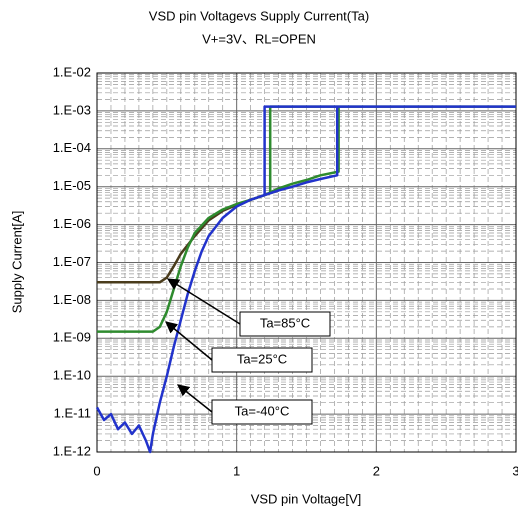 The image size is (518, 520). What do you see at coordinates (259, 15) in the screenshot?
I see `chart-title: VSD pin Voltagevs Supply Current(Ta)` at bounding box center [259, 15].